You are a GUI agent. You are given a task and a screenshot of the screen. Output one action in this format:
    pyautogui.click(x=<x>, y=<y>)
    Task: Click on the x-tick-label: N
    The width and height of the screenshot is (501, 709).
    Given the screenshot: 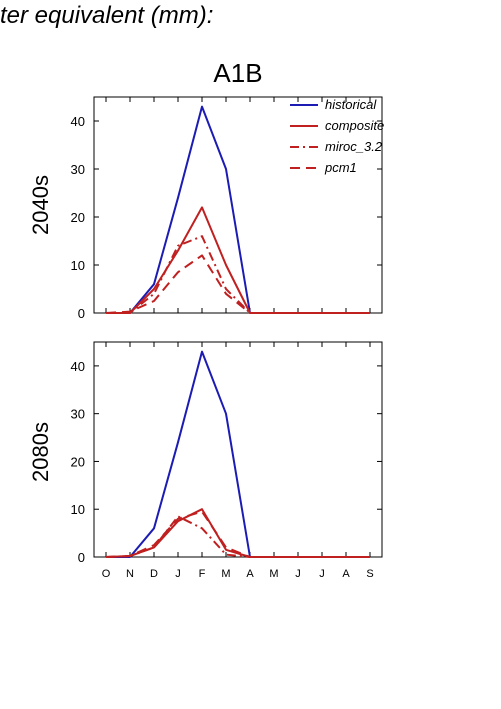 What is the action you would take?
    pyautogui.click(x=130, y=574)
    